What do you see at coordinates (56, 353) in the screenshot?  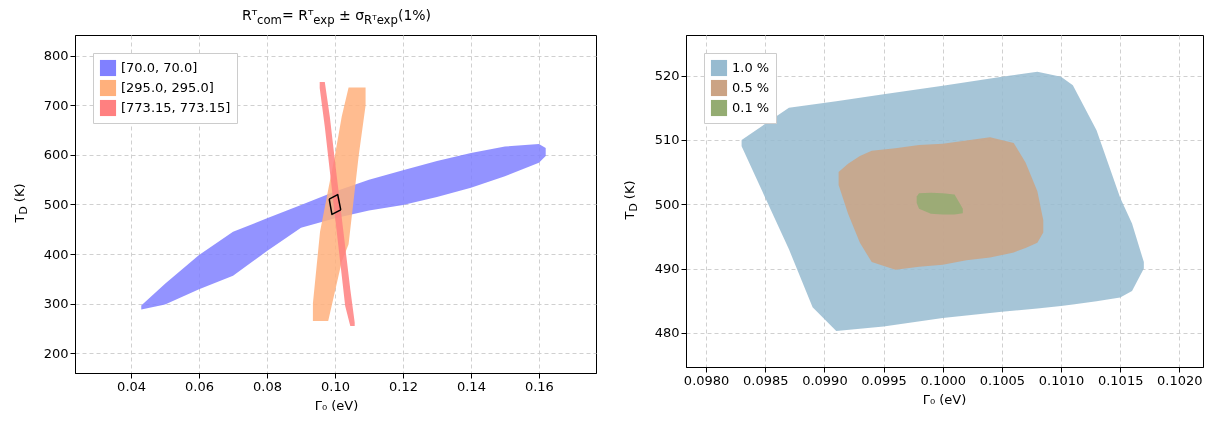 I see `y-tick-label: 200` at bounding box center [56, 353].